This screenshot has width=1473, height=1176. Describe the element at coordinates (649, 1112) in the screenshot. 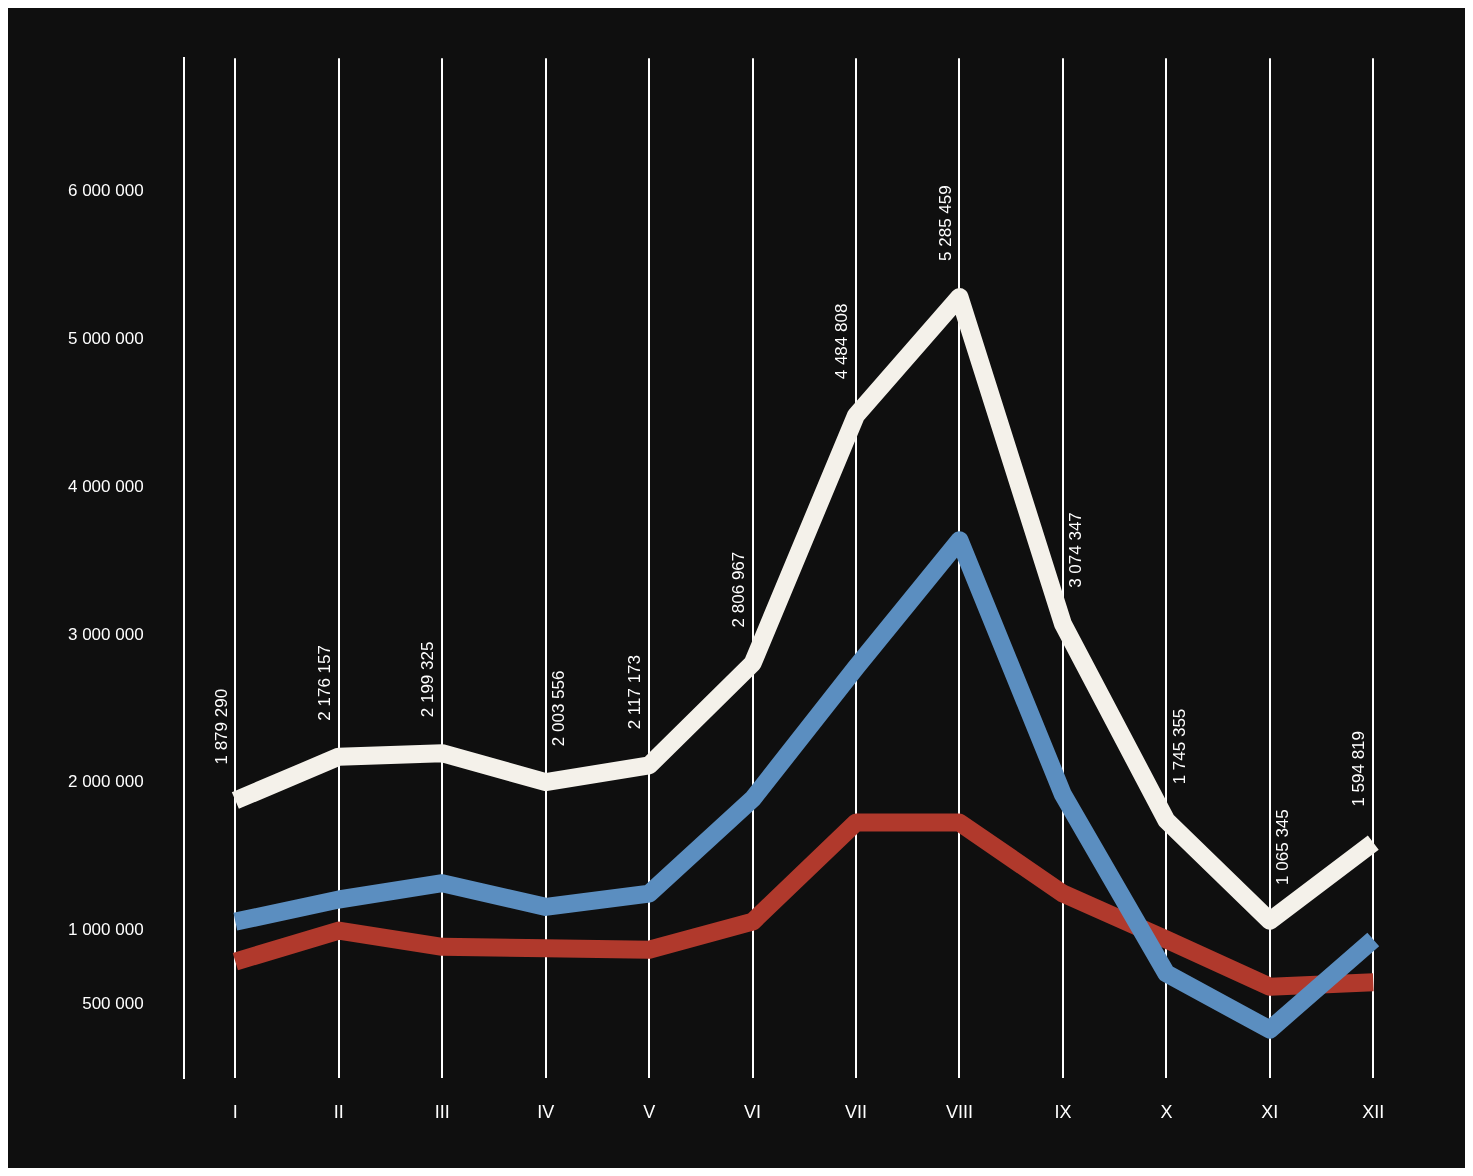

I see `x-tick-label: V` at that location.